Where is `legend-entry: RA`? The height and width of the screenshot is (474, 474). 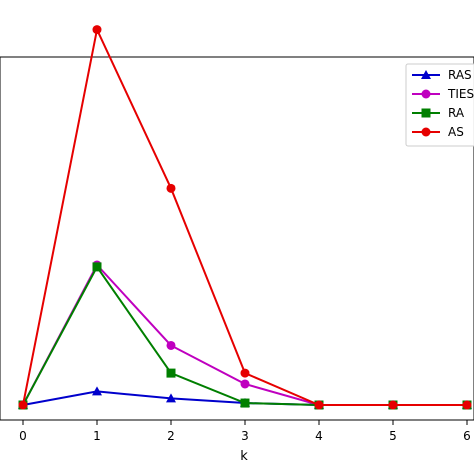
legend-entry: RA is located at coordinates (438, 113).